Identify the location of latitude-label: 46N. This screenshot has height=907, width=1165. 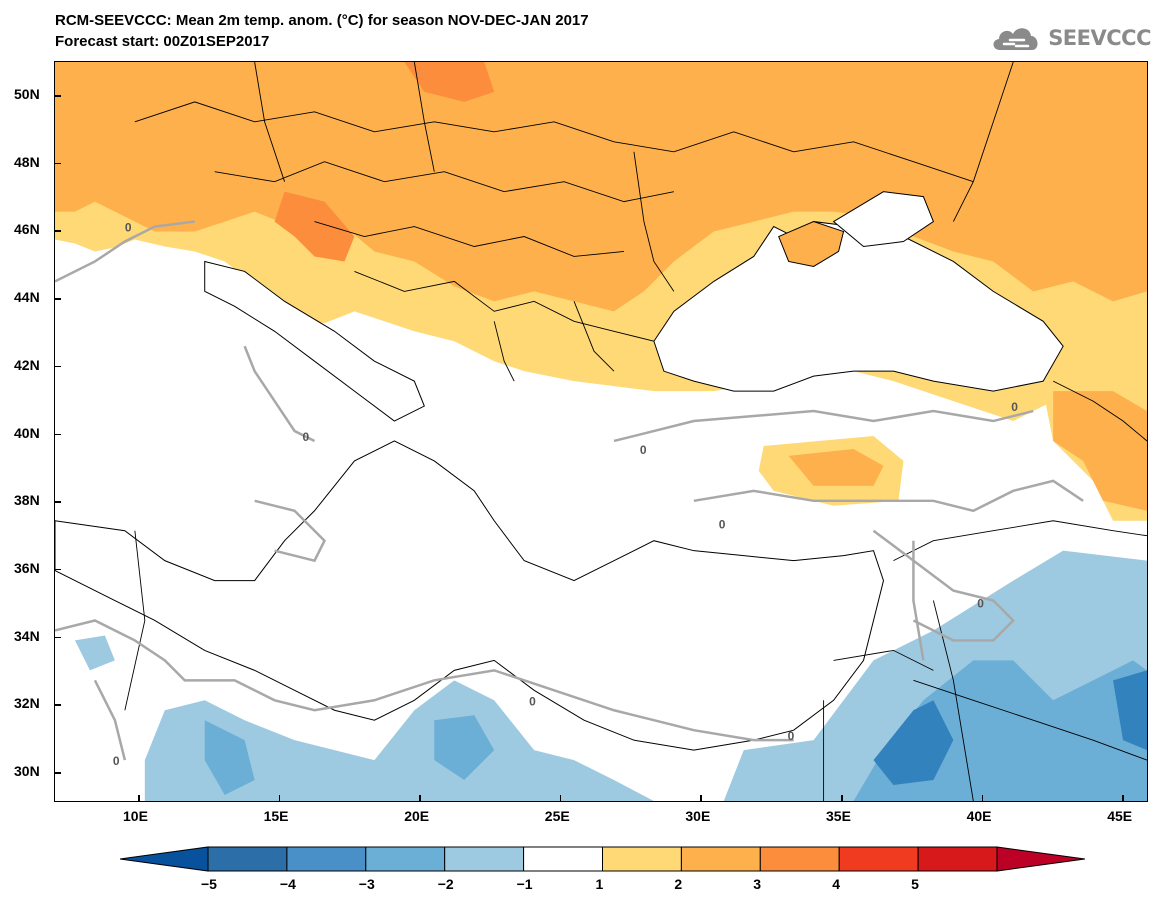
(27, 229).